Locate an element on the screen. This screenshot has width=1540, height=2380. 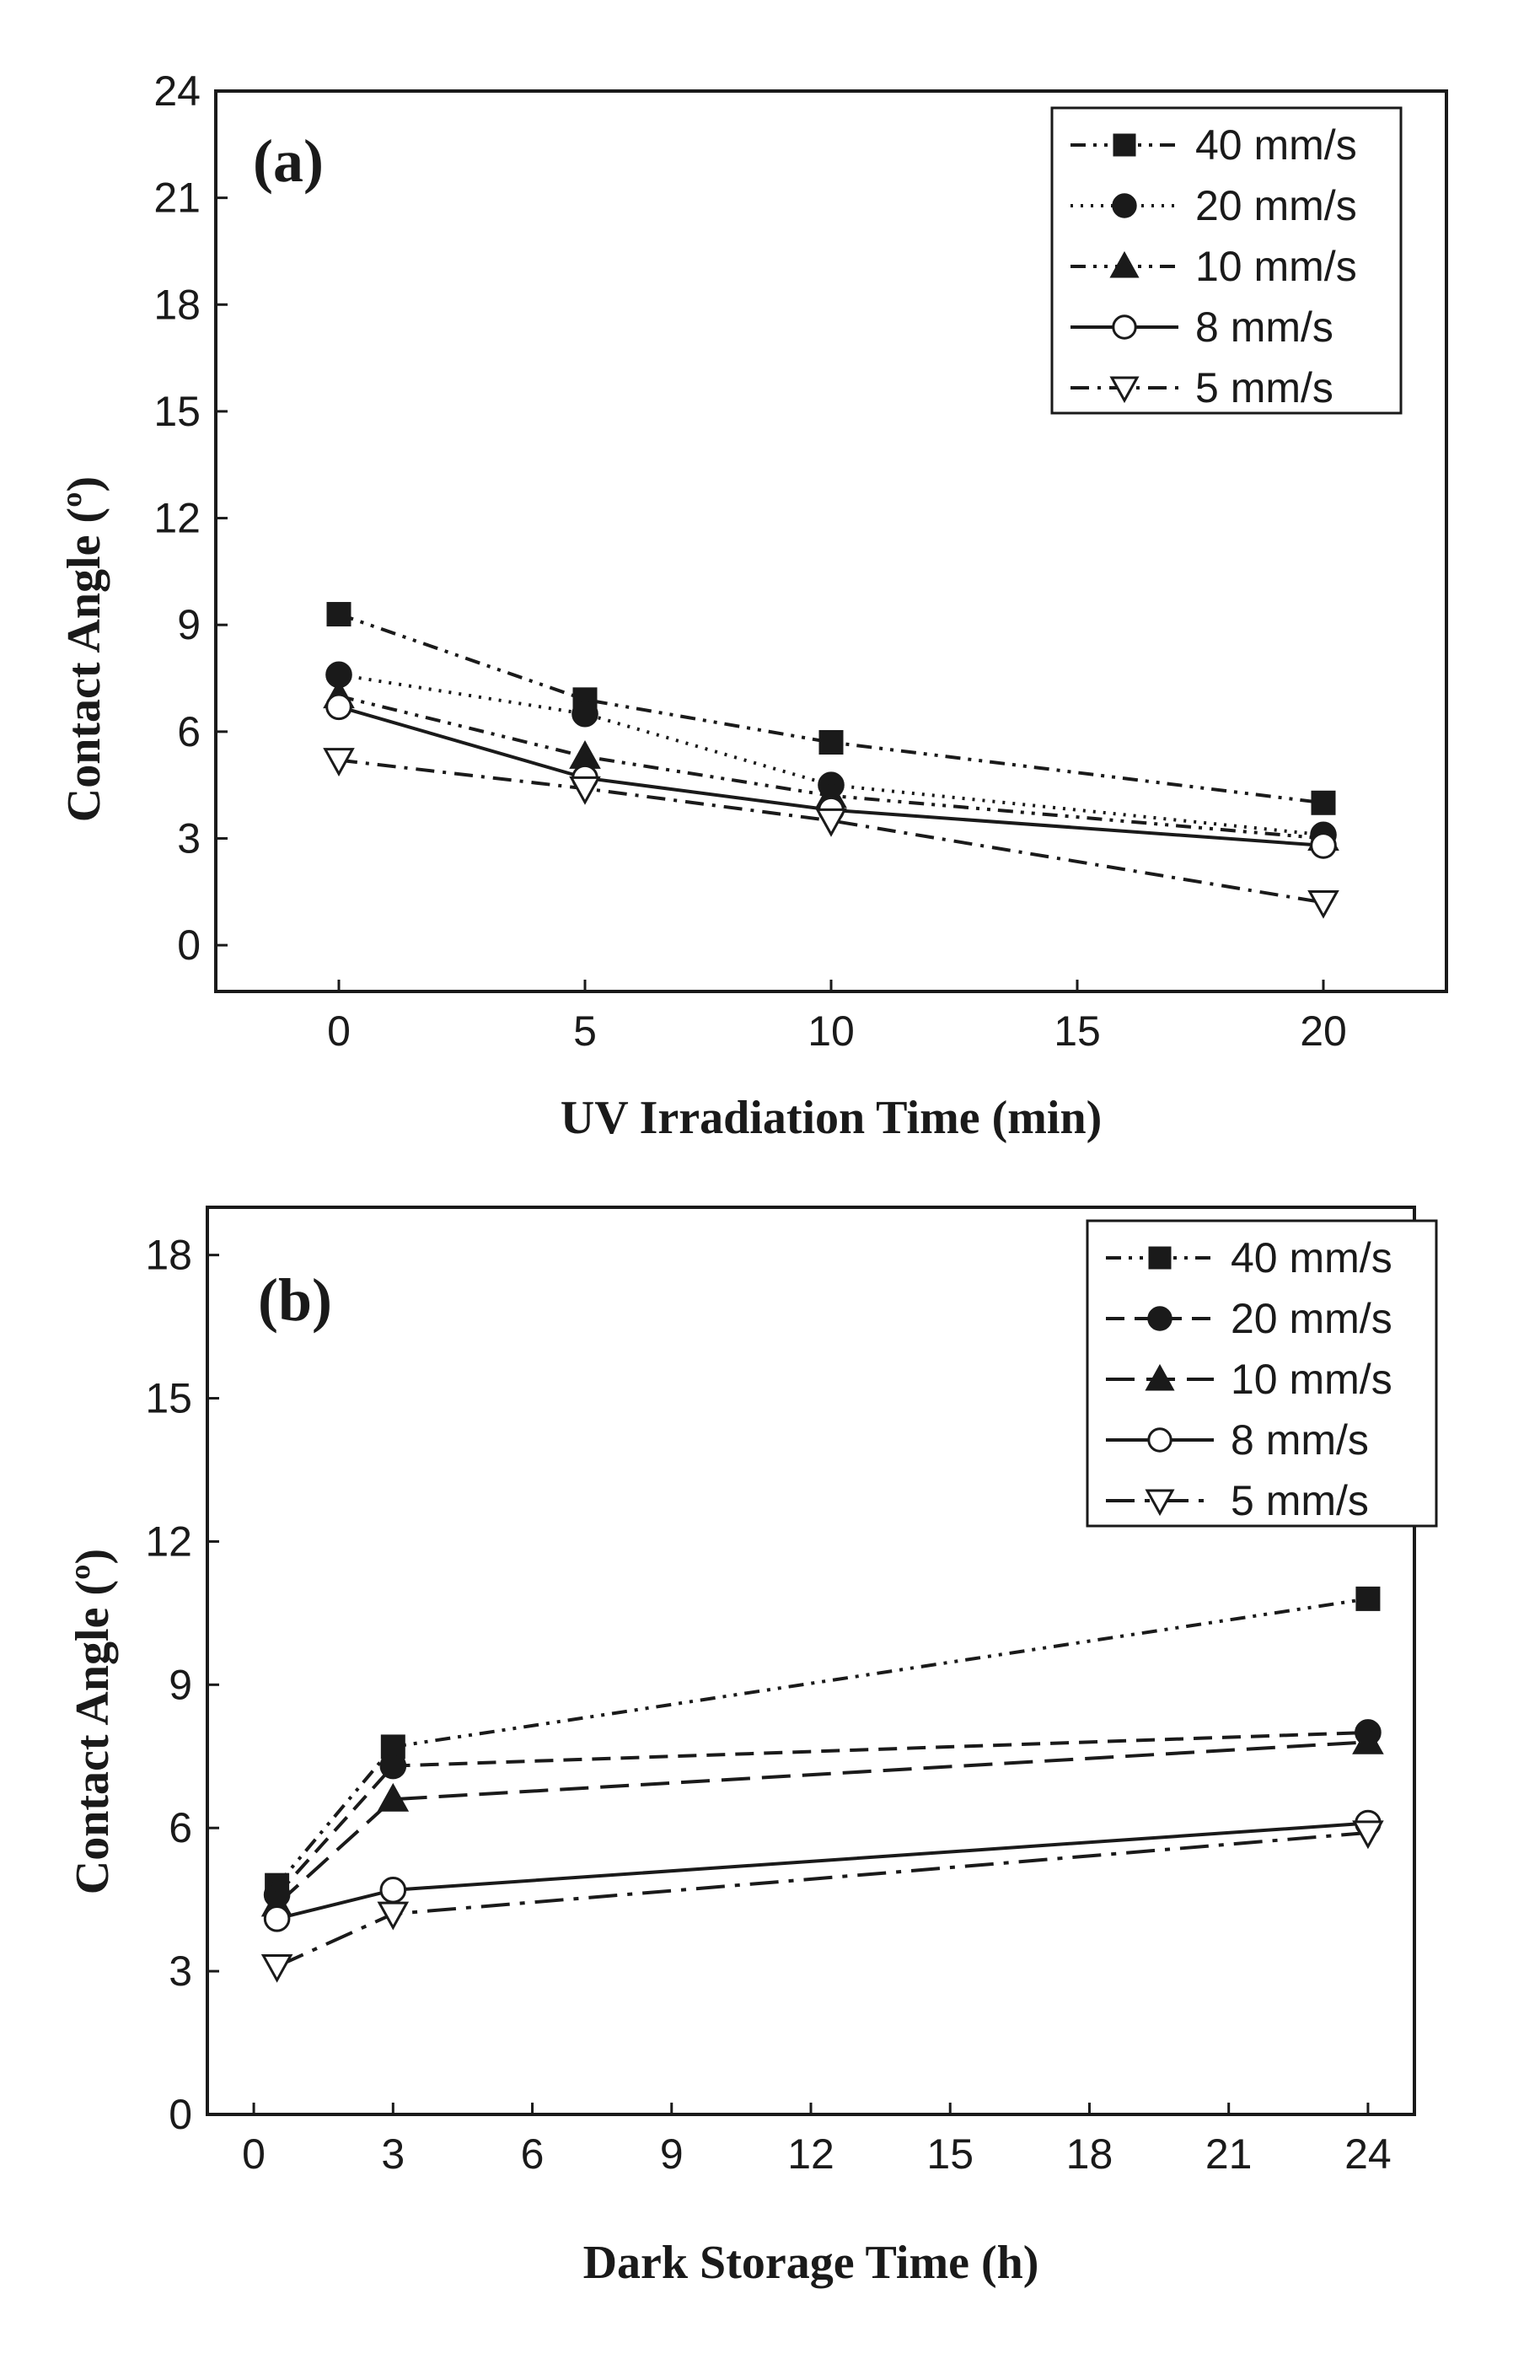
y-axis-title-b: Contact Angle (º) is located at coordinates (93, 1721).